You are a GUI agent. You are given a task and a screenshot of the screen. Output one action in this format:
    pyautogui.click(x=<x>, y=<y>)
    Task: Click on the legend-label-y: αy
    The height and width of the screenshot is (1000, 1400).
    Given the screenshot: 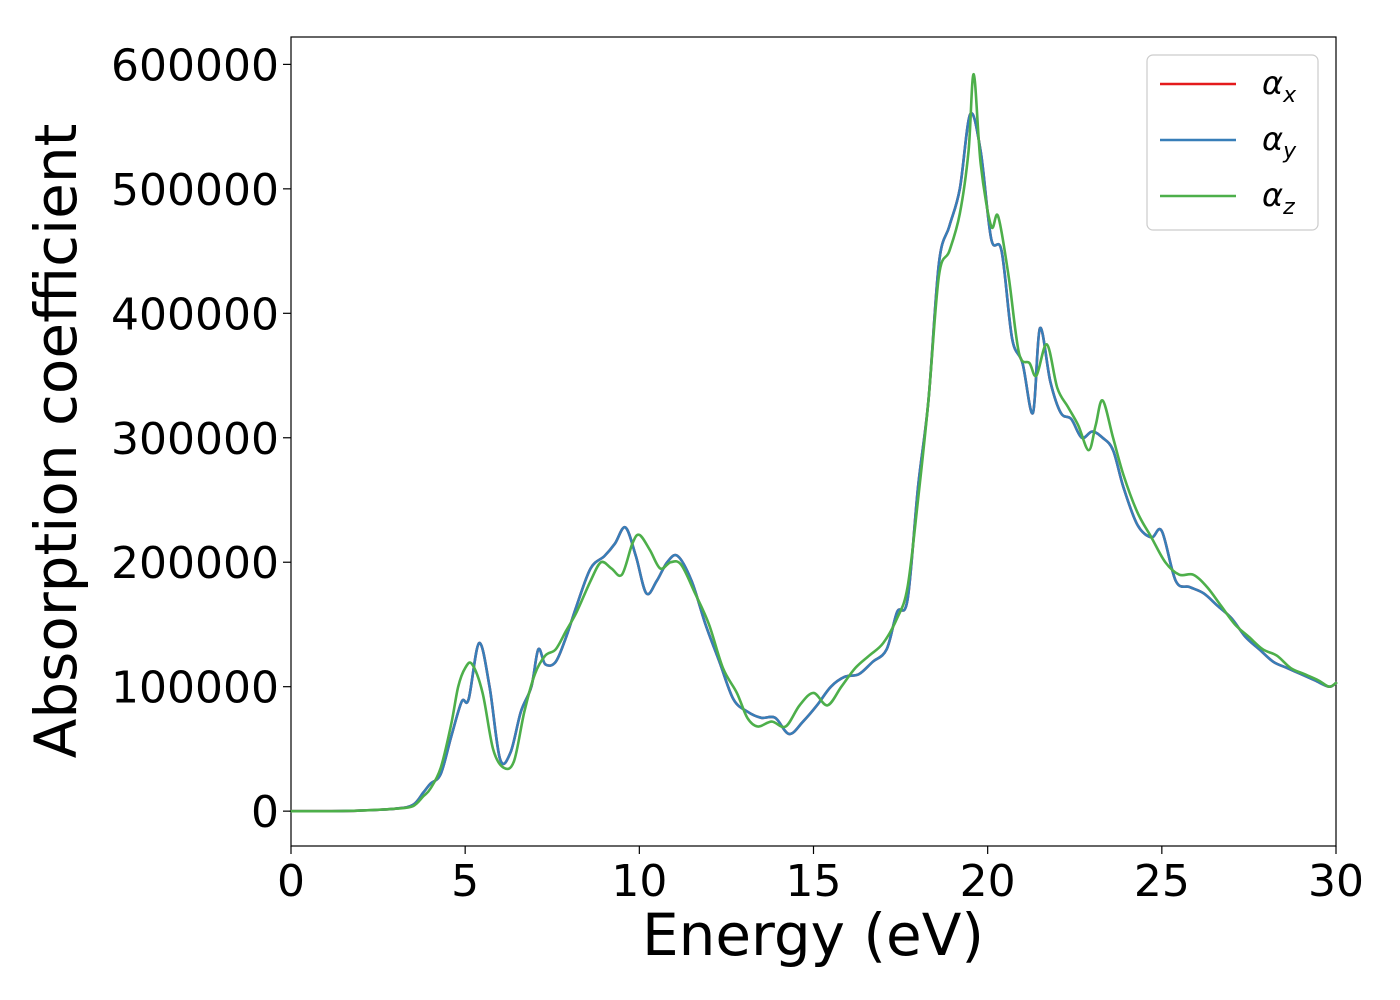 What is the action you would take?
    pyautogui.click(x=1279, y=142)
    